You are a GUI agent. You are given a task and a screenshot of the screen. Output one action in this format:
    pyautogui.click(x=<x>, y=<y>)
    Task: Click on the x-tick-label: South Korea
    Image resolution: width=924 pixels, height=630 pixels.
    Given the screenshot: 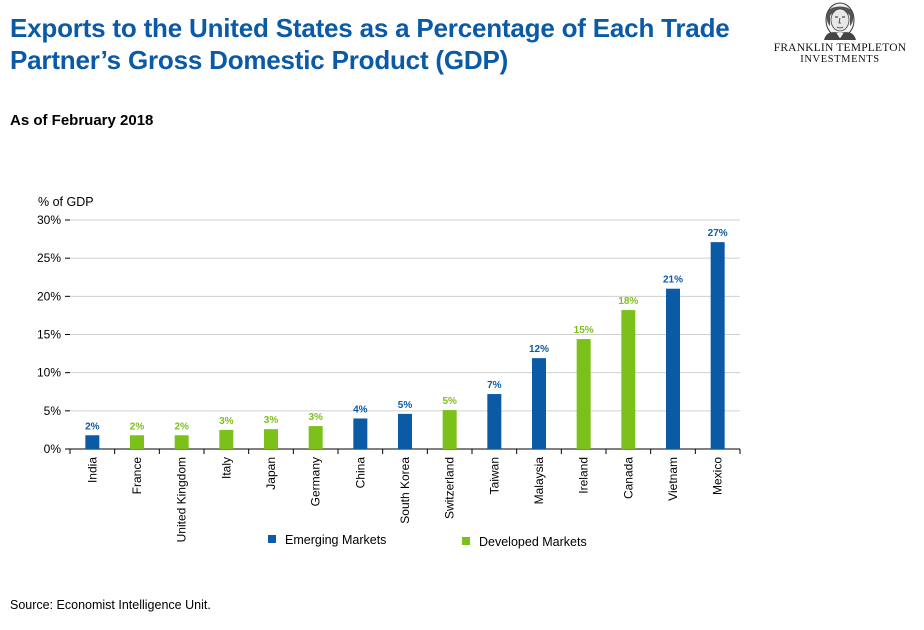 What is the action you would take?
    pyautogui.click(x=405, y=490)
    